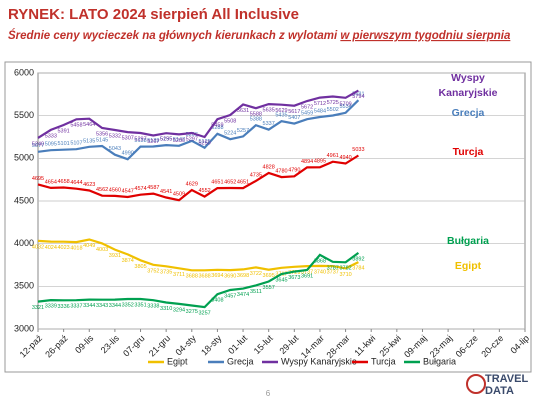 This screenshot has width=536, height=400. What do you see at coordinates (24, 243) in the screenshot?
I see `y-tick-label: 4000` at bounding box center [24, 243].